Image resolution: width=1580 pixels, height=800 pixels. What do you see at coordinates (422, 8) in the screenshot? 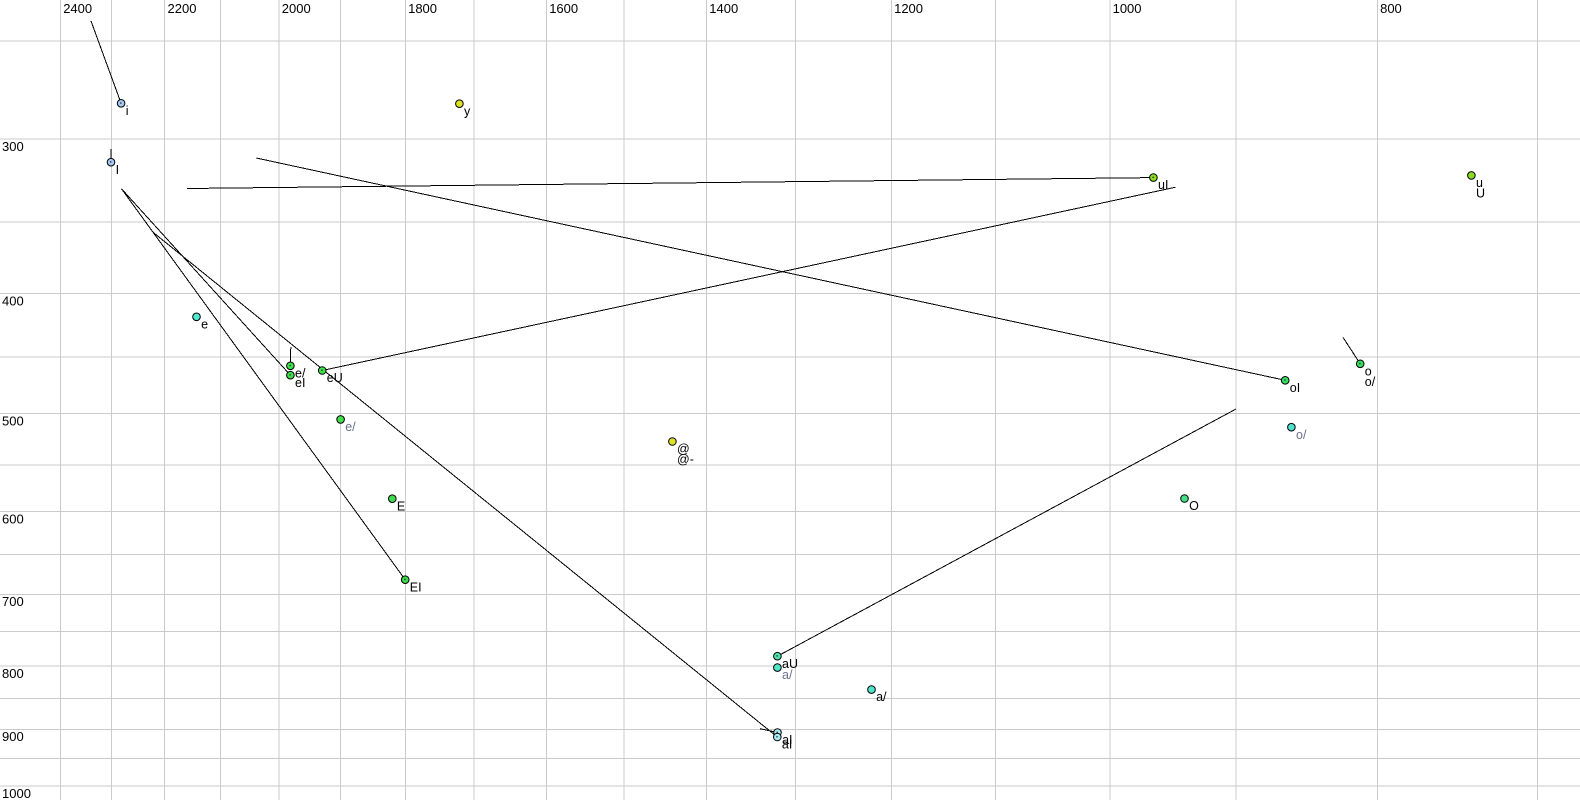
I see `svg-text: 1800` at bounding box center [422, 8].